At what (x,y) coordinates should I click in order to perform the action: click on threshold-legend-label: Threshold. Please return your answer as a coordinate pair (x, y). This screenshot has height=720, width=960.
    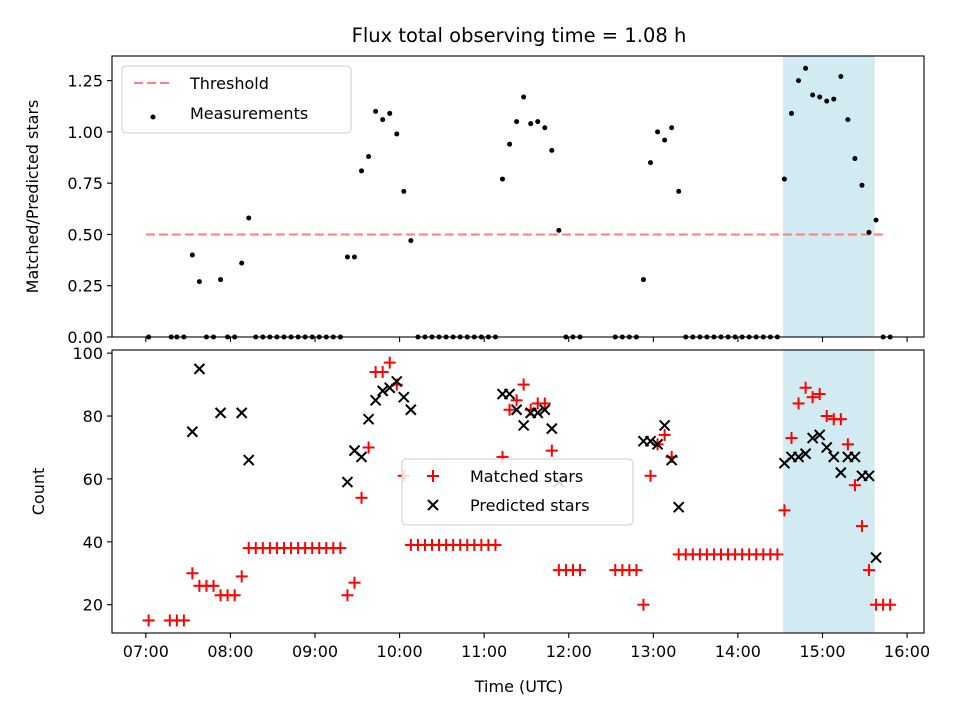
    Looking at the image, I should click on (229, 83).